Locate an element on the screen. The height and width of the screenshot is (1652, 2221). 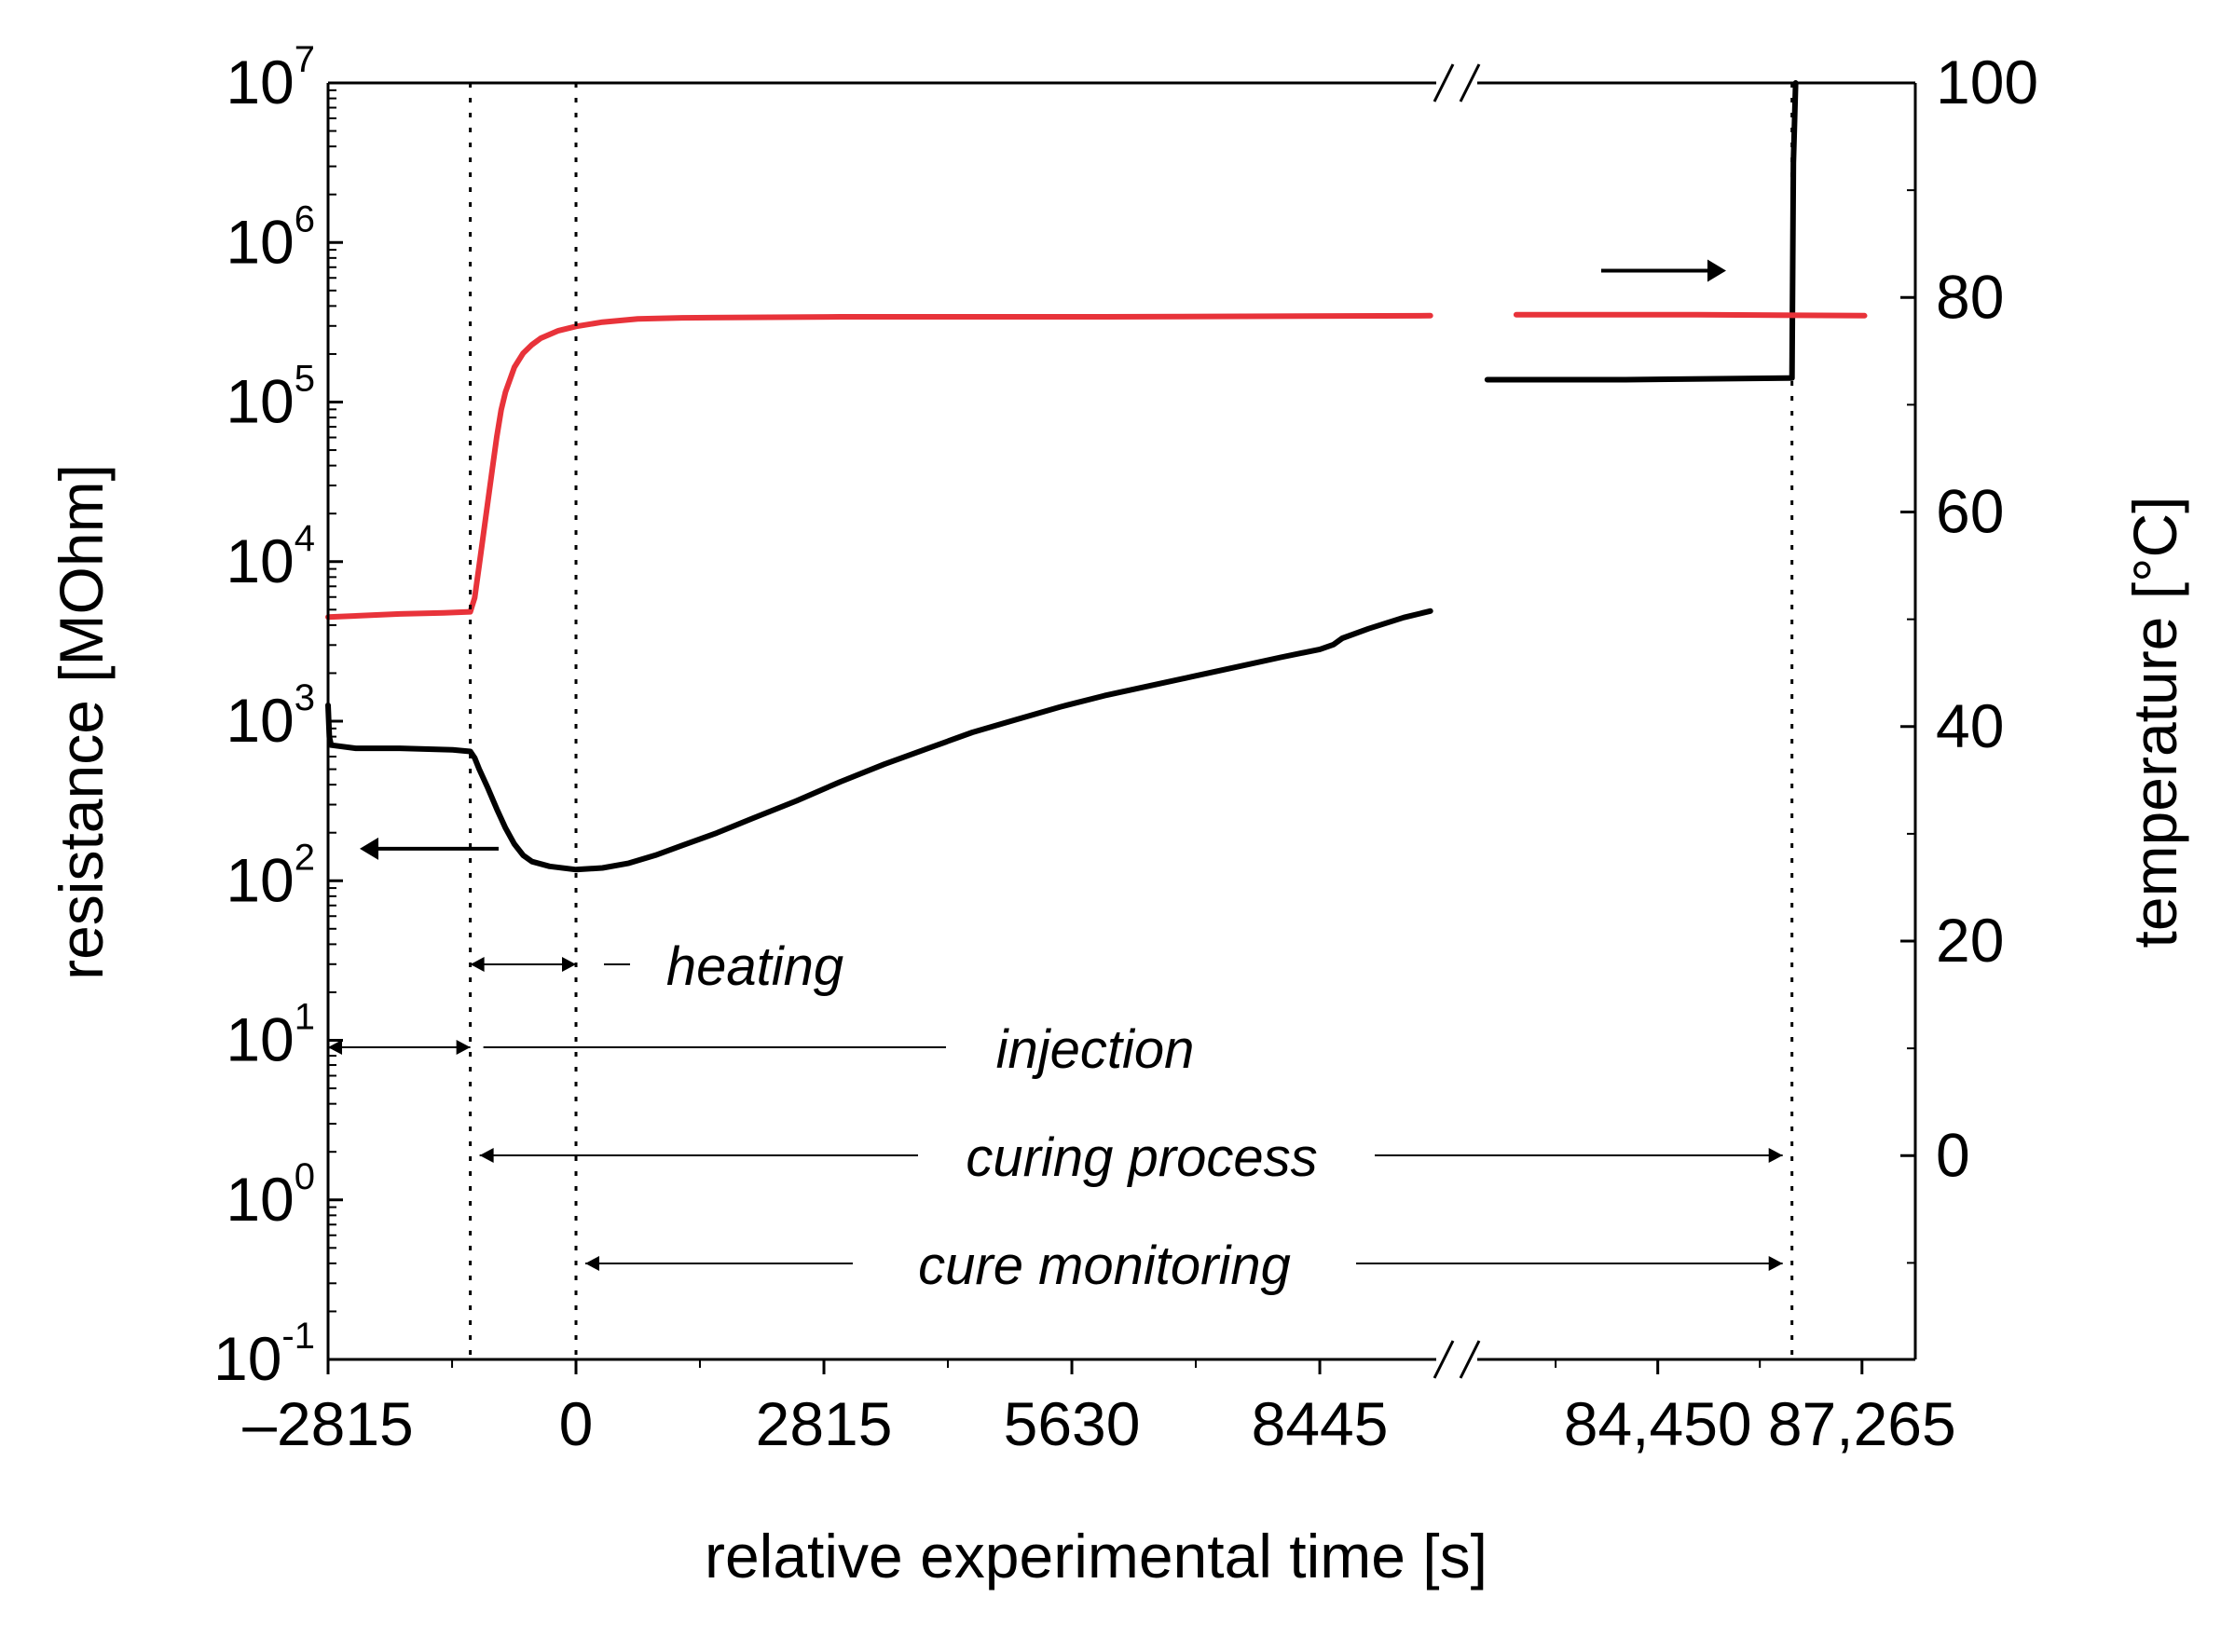
annotation-heating: heating is located at coordinates (754, 966).